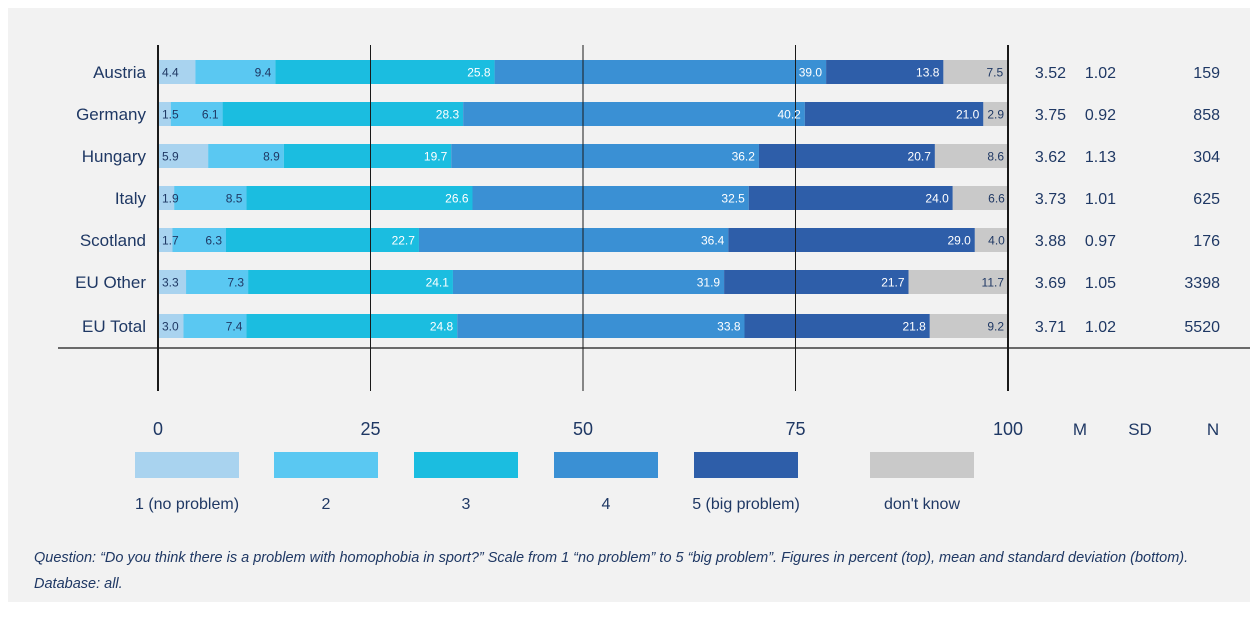  What do you see at coordinates (811, 73) in the screenshot?
I see `bar-value-label: 39.0` at bounding box center [811, 73].